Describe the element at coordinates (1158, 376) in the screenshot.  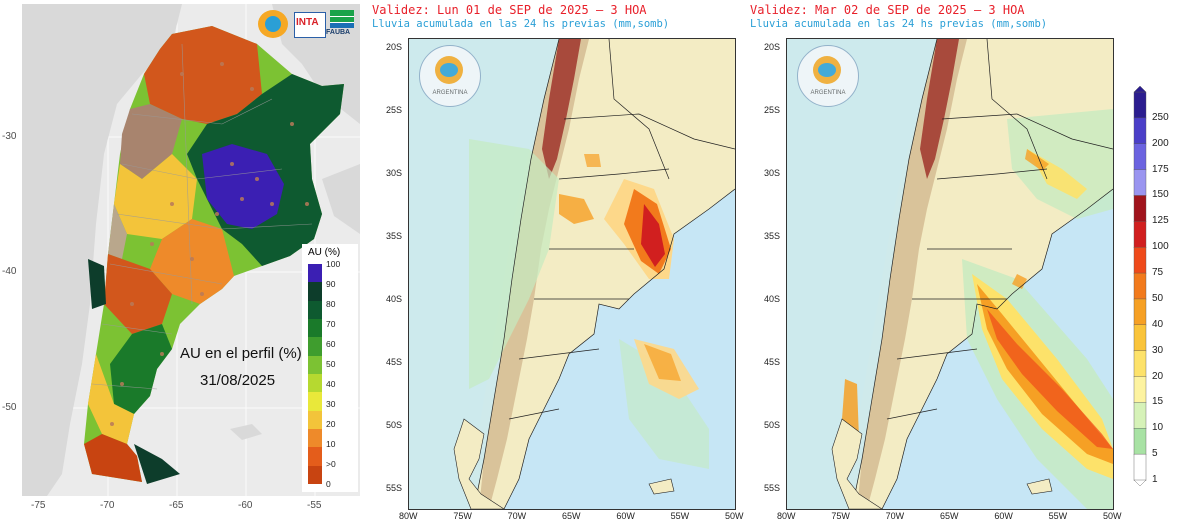
I see `precip-colorbar-label: 20` at that location.